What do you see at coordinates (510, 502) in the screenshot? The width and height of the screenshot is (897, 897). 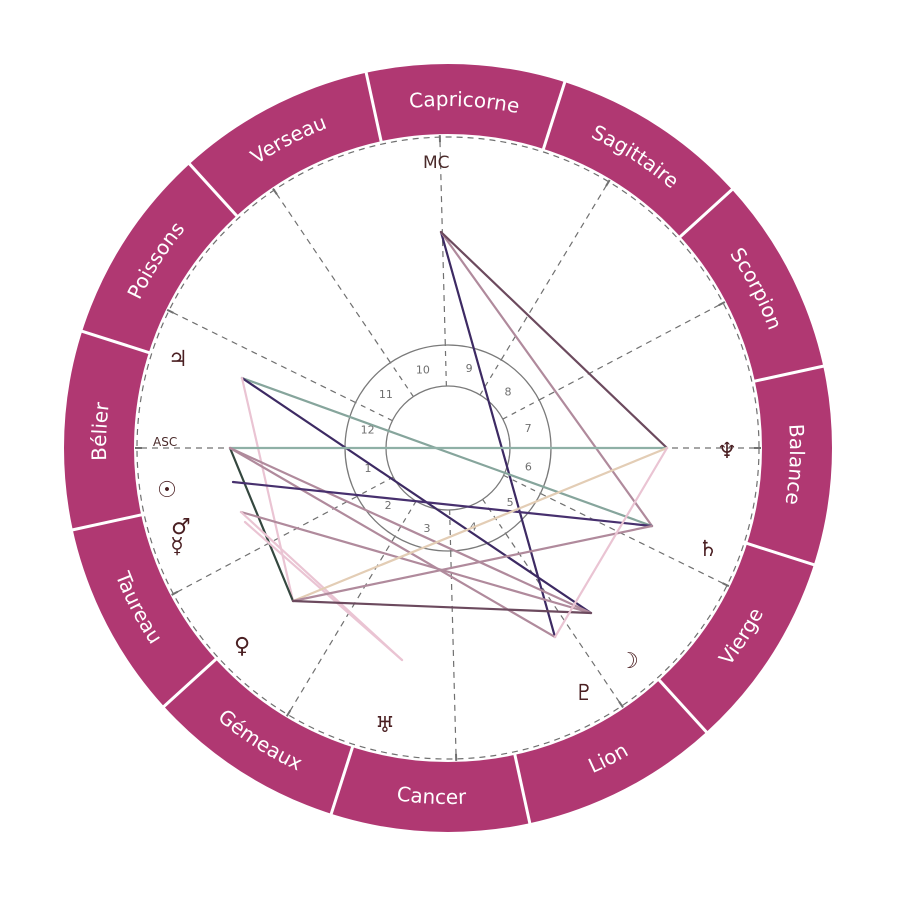 I see `house-number-5: 5` at bounding box center [510, 502].